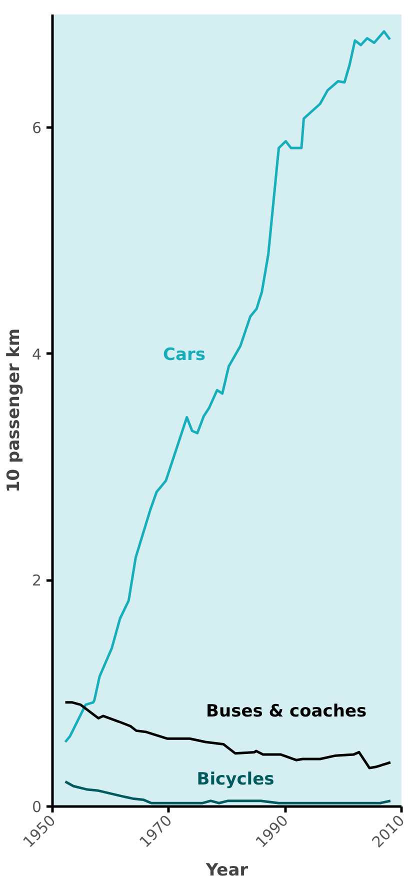  Describe the element at coordinates (228, 735) in the screenshot. I see `line-series` at that location.